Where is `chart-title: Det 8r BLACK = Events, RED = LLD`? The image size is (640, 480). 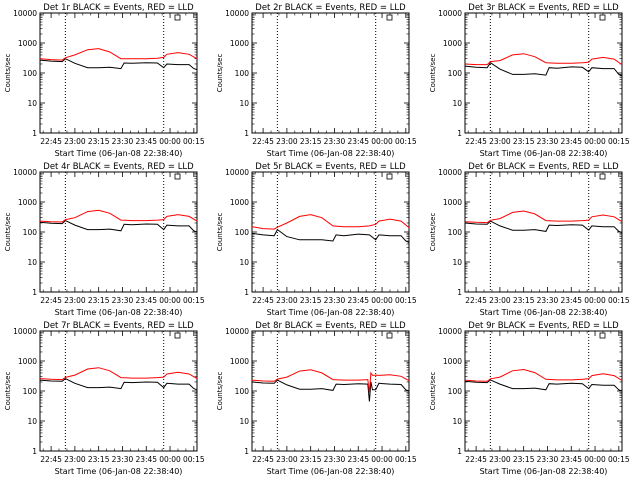 chart-title: Det 8r BLACK = Events, RED = LLD is located at coordinates (330, 326).